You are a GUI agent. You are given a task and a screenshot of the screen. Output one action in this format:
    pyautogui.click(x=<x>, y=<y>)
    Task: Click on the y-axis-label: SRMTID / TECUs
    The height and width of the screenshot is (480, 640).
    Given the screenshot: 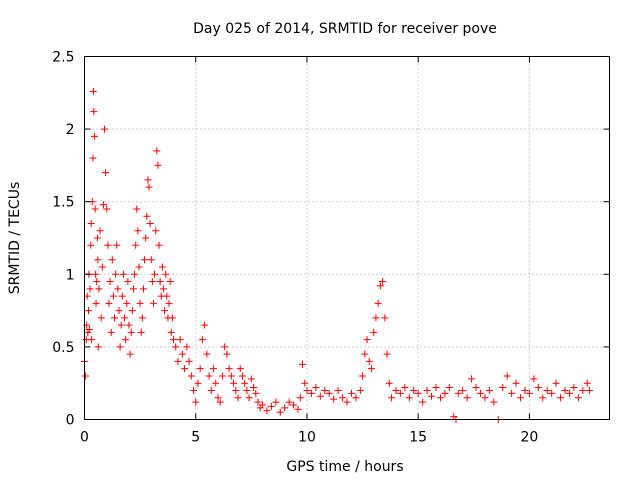 What is the action you would take?
    pyautogui.click(x=15, y=238)
    